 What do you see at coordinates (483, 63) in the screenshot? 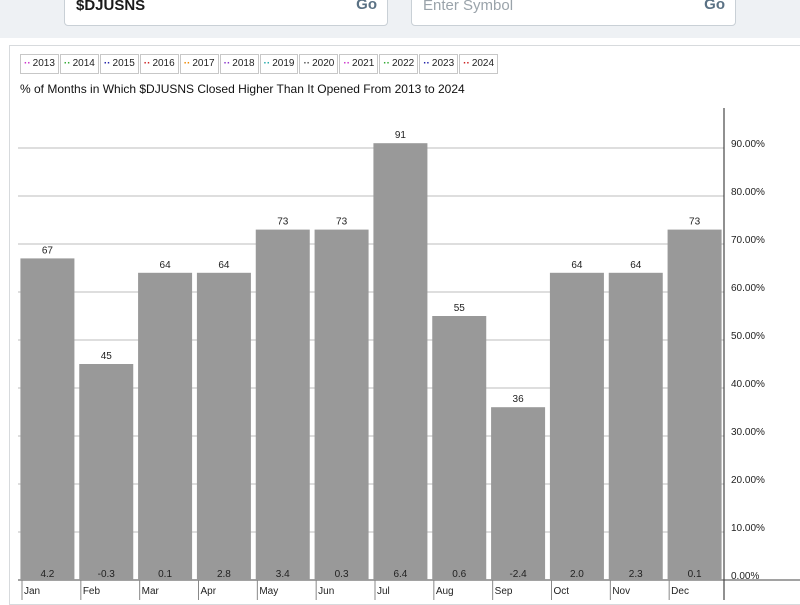
I see `legend-label: 2024` at bounding box center [483, 63].